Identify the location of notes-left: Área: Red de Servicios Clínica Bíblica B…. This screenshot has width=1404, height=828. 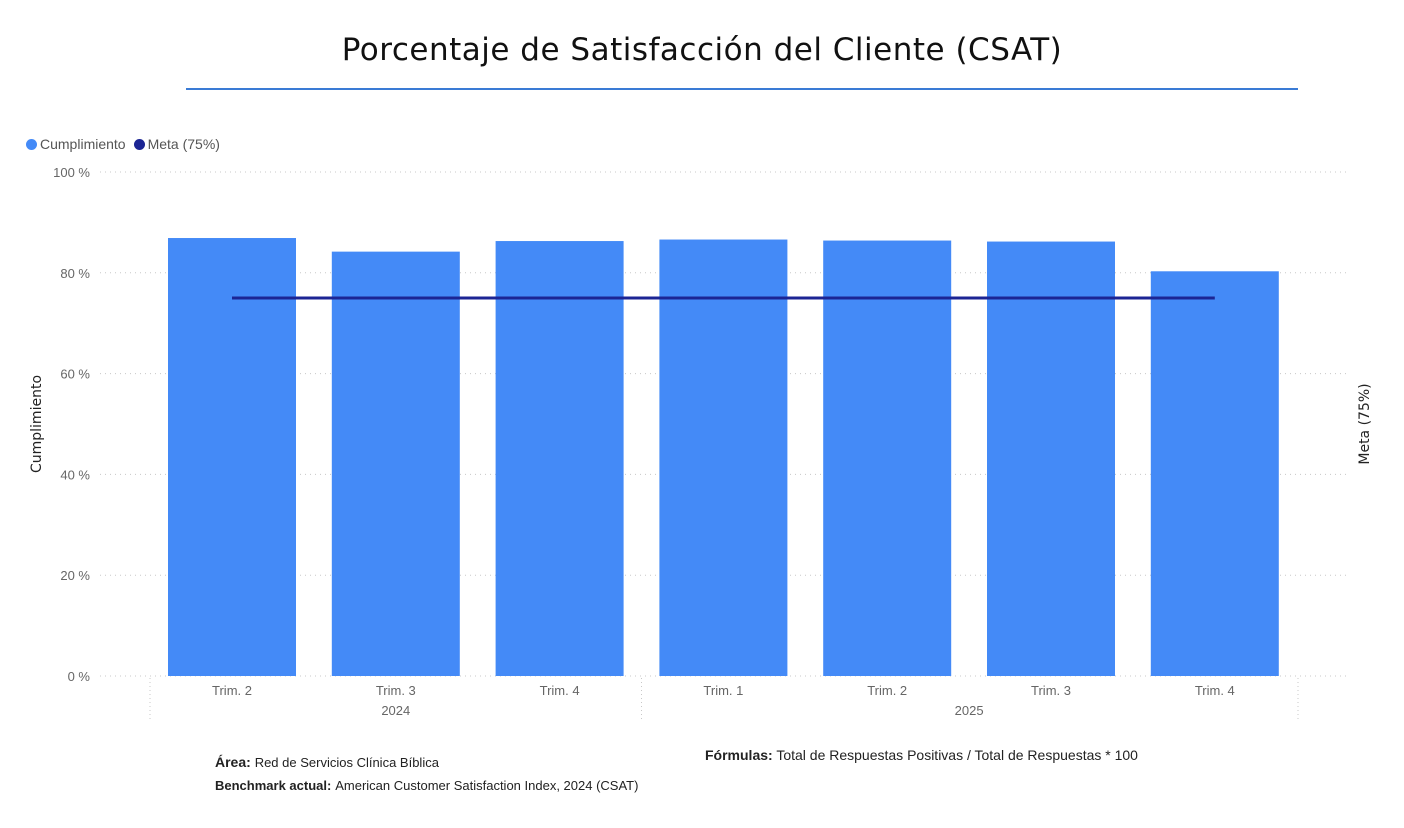
(426, 774).